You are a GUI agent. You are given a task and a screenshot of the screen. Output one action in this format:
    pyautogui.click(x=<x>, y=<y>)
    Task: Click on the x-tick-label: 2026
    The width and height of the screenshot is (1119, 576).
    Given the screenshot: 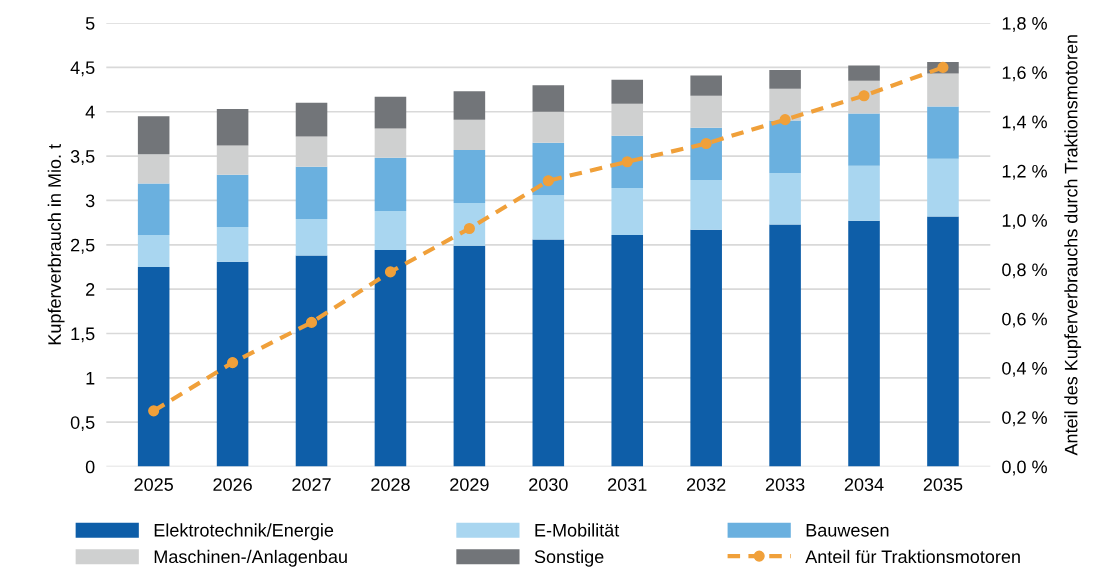 What is the action you would take?
    pyautogui.click(x=232, y=484)
    